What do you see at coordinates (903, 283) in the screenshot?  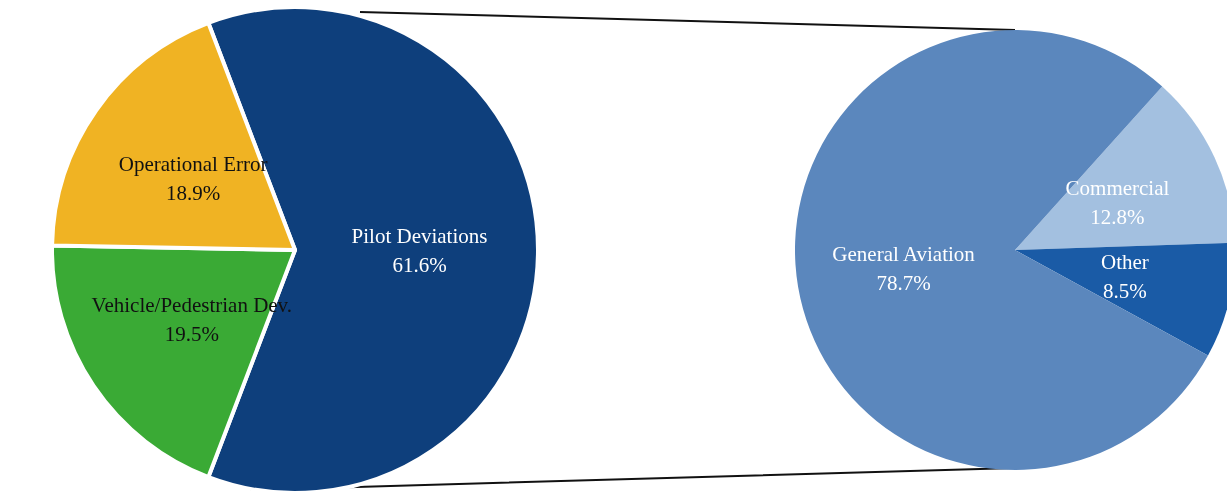 I see `data-label: 78.7%` at bounding box center [903, 283].